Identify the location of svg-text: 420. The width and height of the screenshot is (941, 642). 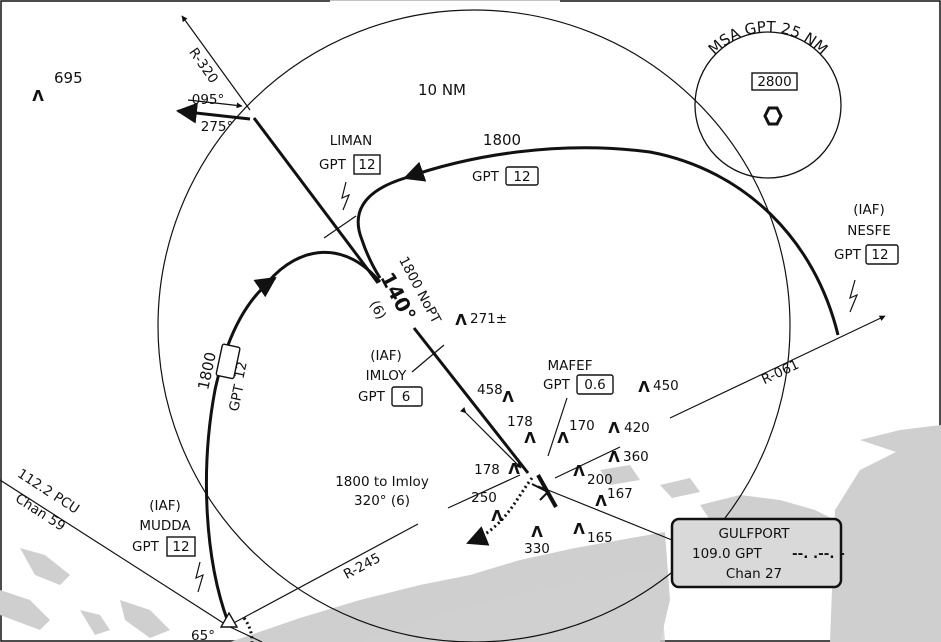
(637, 428).